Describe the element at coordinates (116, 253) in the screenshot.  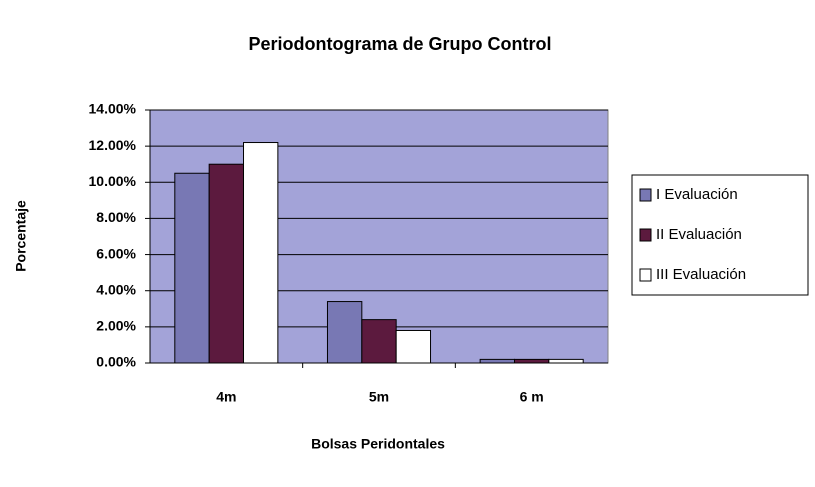
I see `y-tick-label: 6.00%` at that location.